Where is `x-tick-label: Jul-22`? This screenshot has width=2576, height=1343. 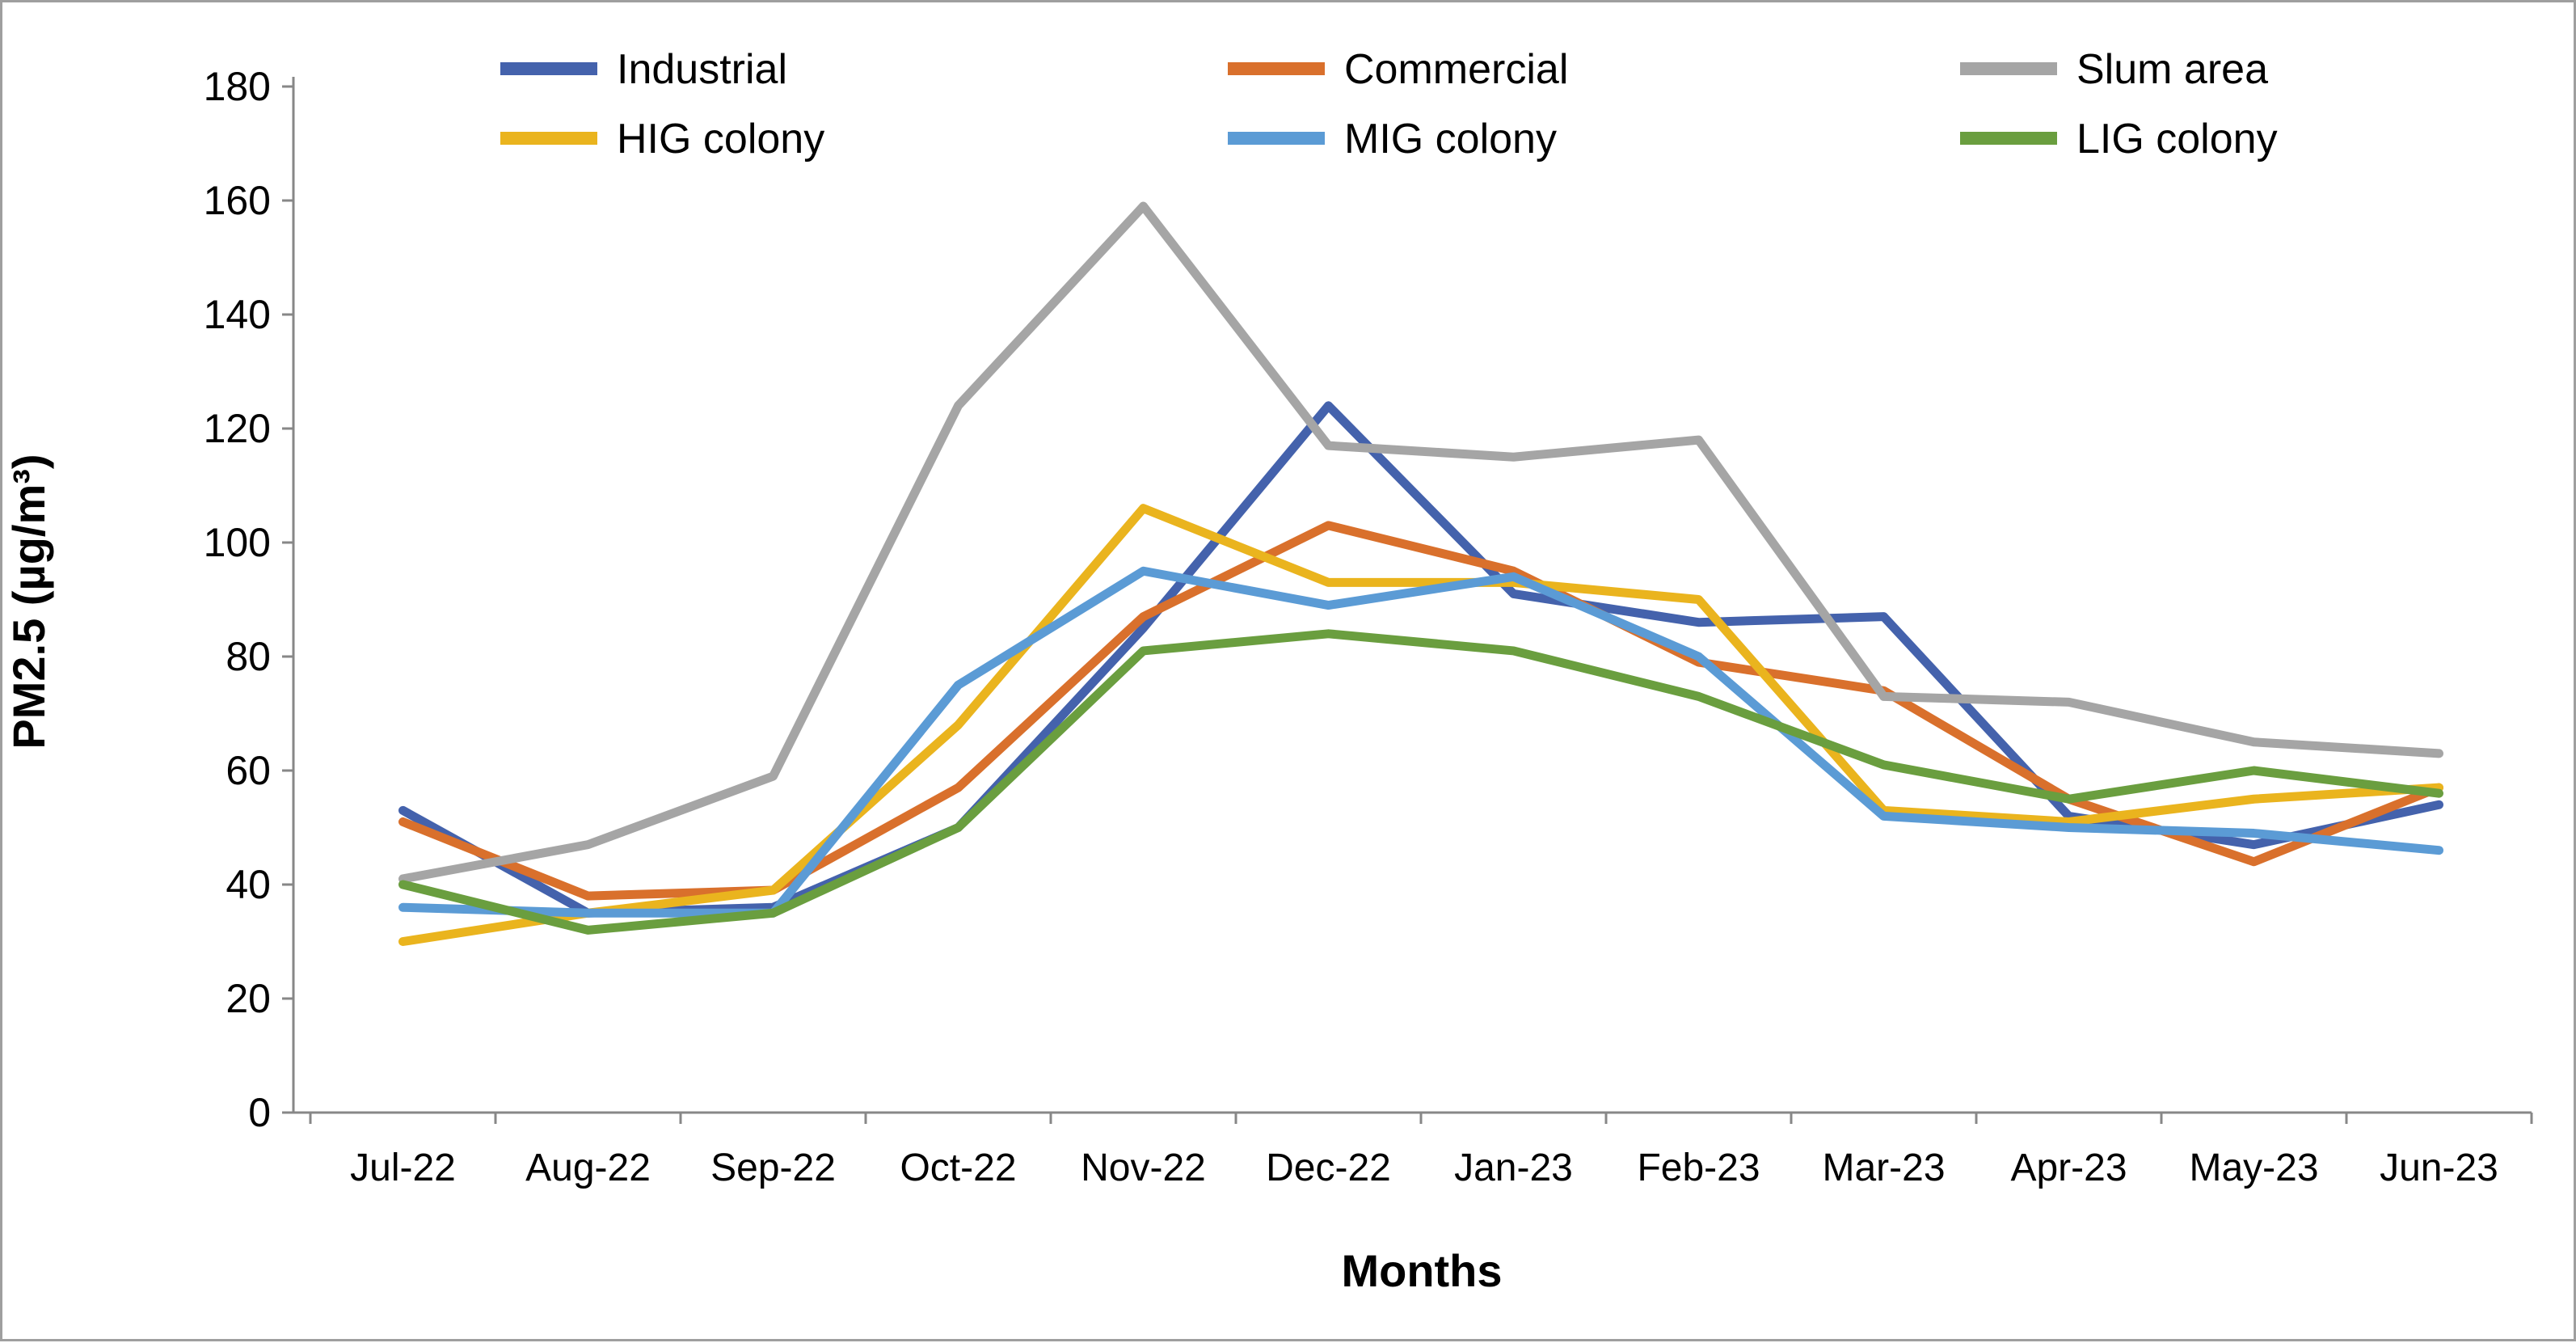
x-tick-label: Jul-22 is located at coordinates (403, 1168).